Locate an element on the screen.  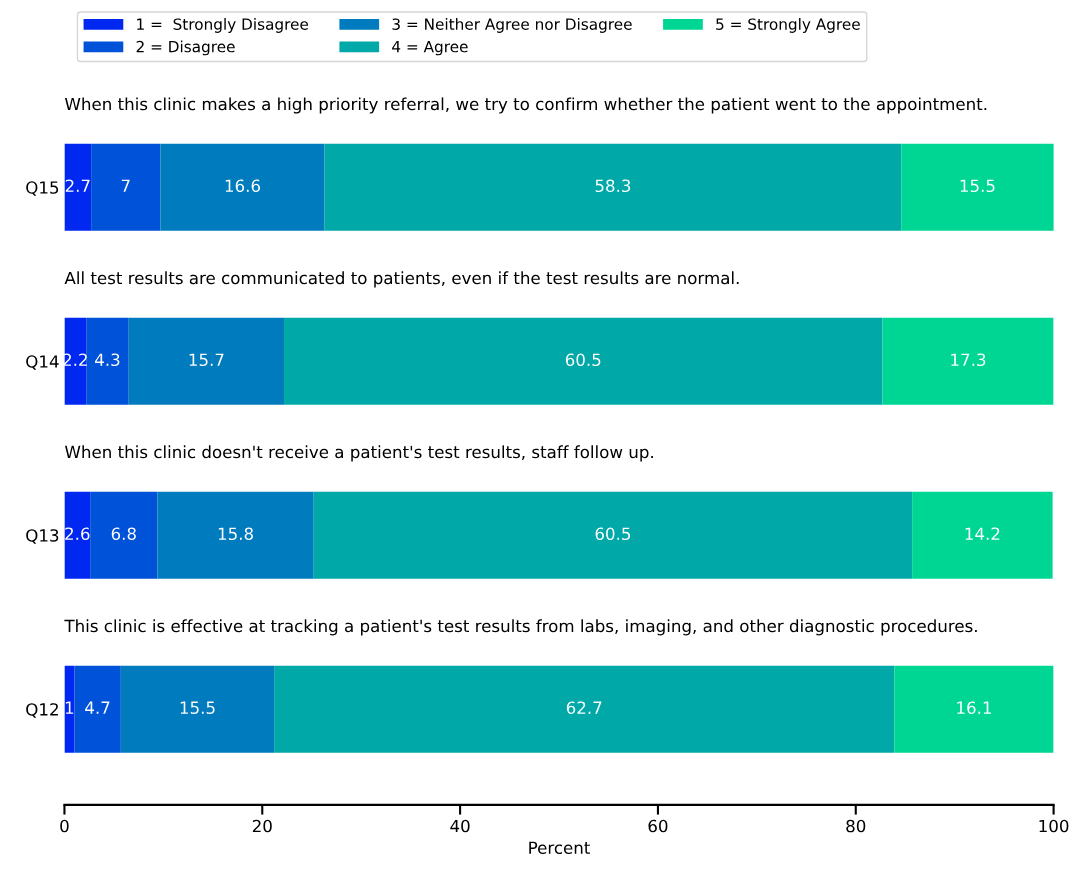
data-label: 4.7 is located at coordinates (97, 707).